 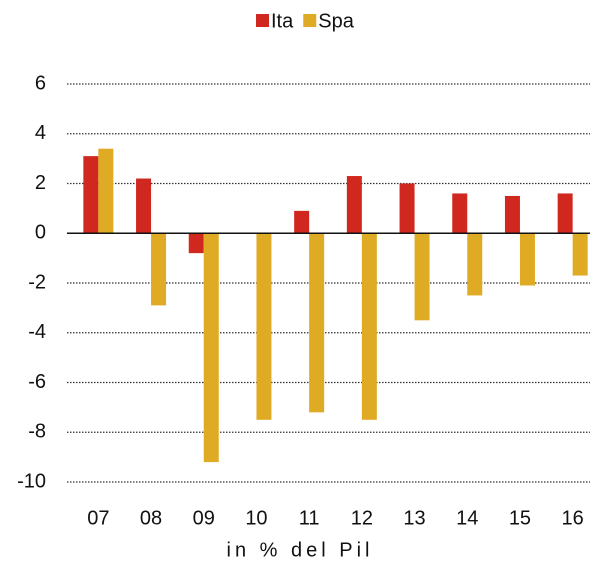 I want to click on x-tick-label: 15, so click(x=520, y=518).